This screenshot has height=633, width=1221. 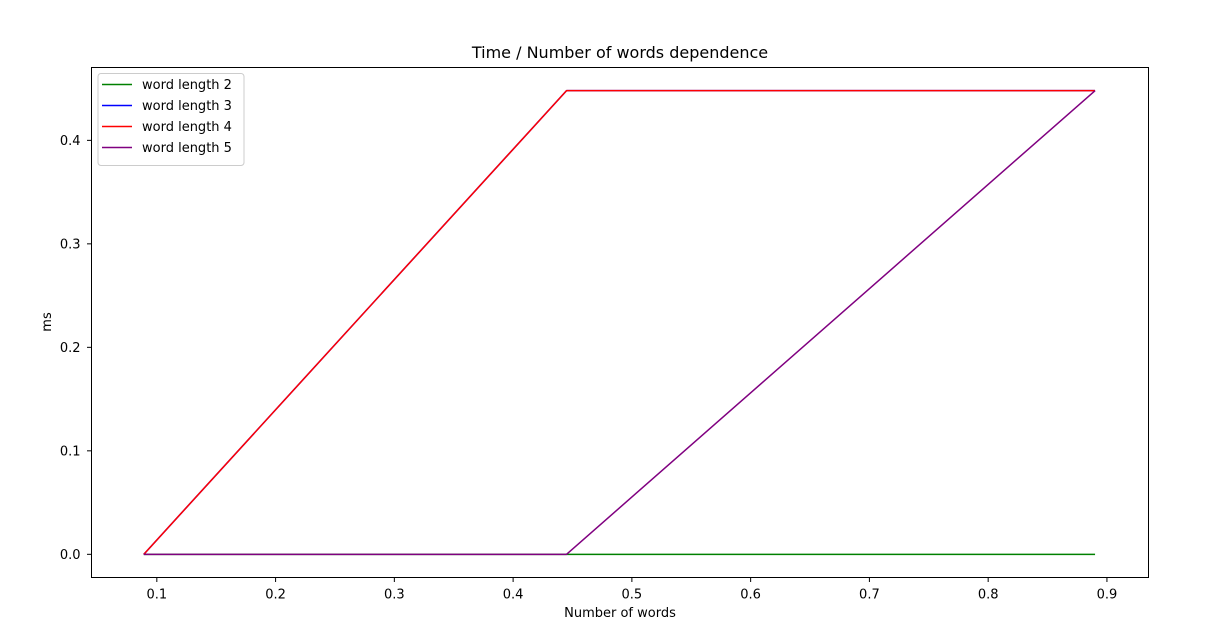 What do you see at coordinates (620, 613) in the screenshot?
I see `x-axis-label: Number of words` at bounding box center [620, 613].